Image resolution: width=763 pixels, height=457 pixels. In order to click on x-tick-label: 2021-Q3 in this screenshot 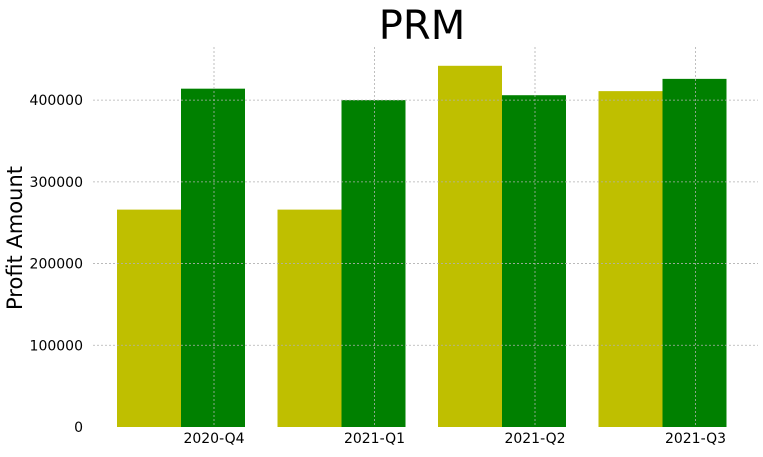, I will do `click(695, 439)`.